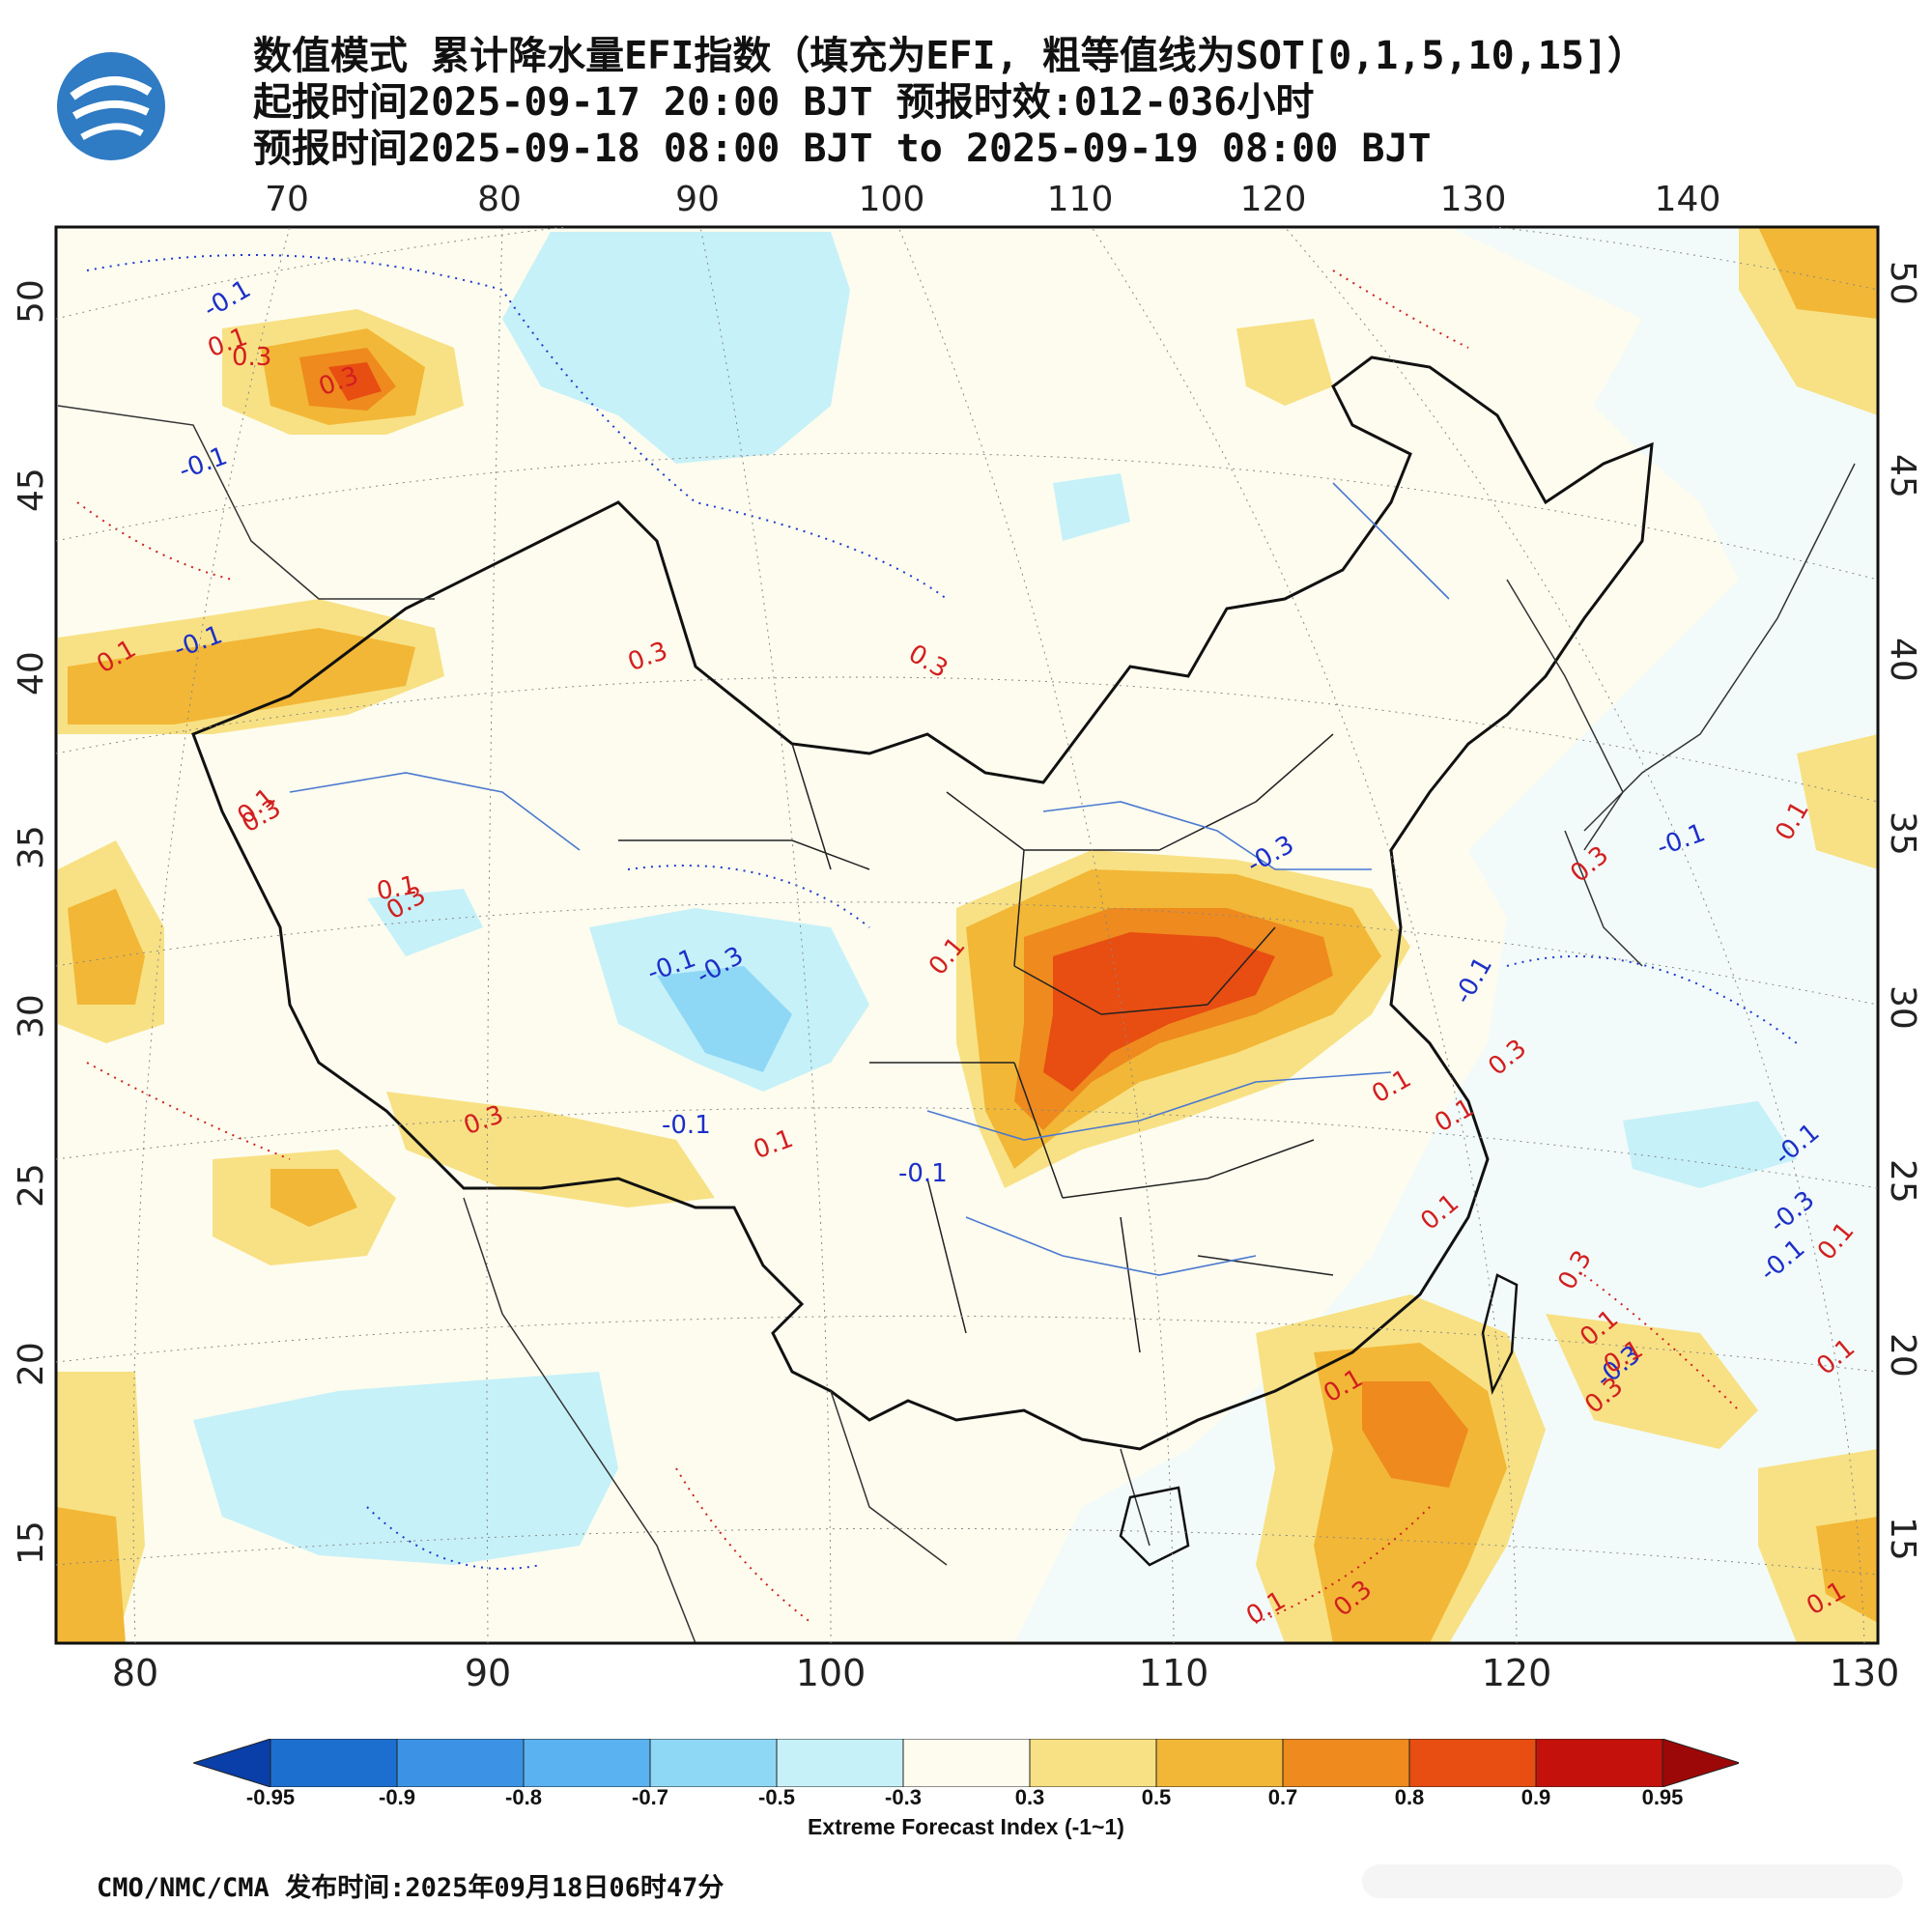 The height and width of the screenshot is (1932, 1932). Describe the element at coordinates (135, 1673) in the screenshot. I see `lon-tick-bottom-80: 80` at that location.